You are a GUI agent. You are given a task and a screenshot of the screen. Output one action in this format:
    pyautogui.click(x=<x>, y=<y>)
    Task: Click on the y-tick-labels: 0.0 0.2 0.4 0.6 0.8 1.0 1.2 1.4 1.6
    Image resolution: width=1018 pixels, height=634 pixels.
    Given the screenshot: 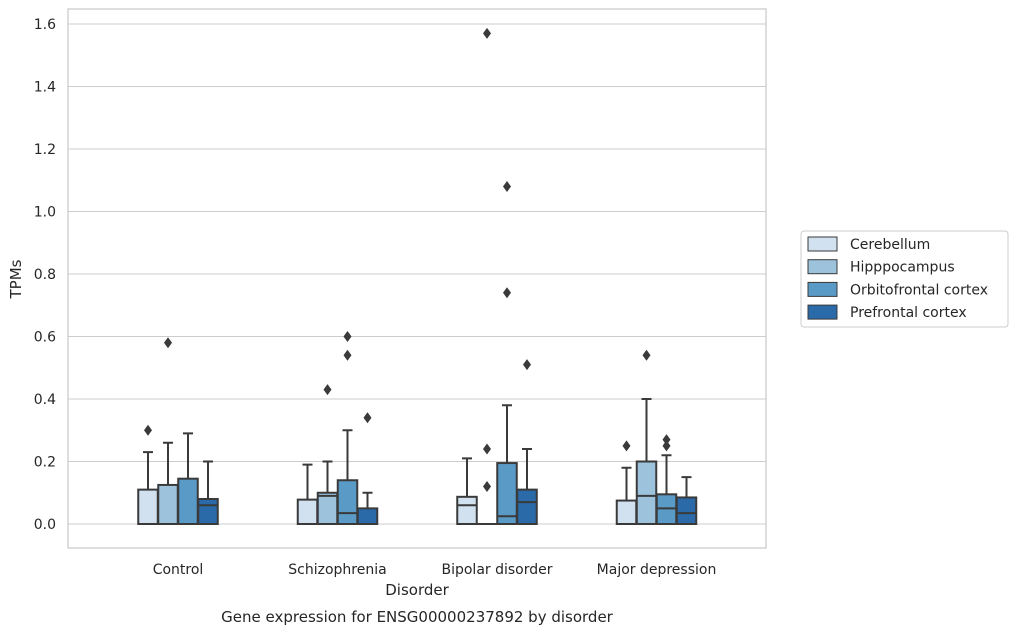 What is the action you would take?
    pyautogui.click(x=45, y=275)
    